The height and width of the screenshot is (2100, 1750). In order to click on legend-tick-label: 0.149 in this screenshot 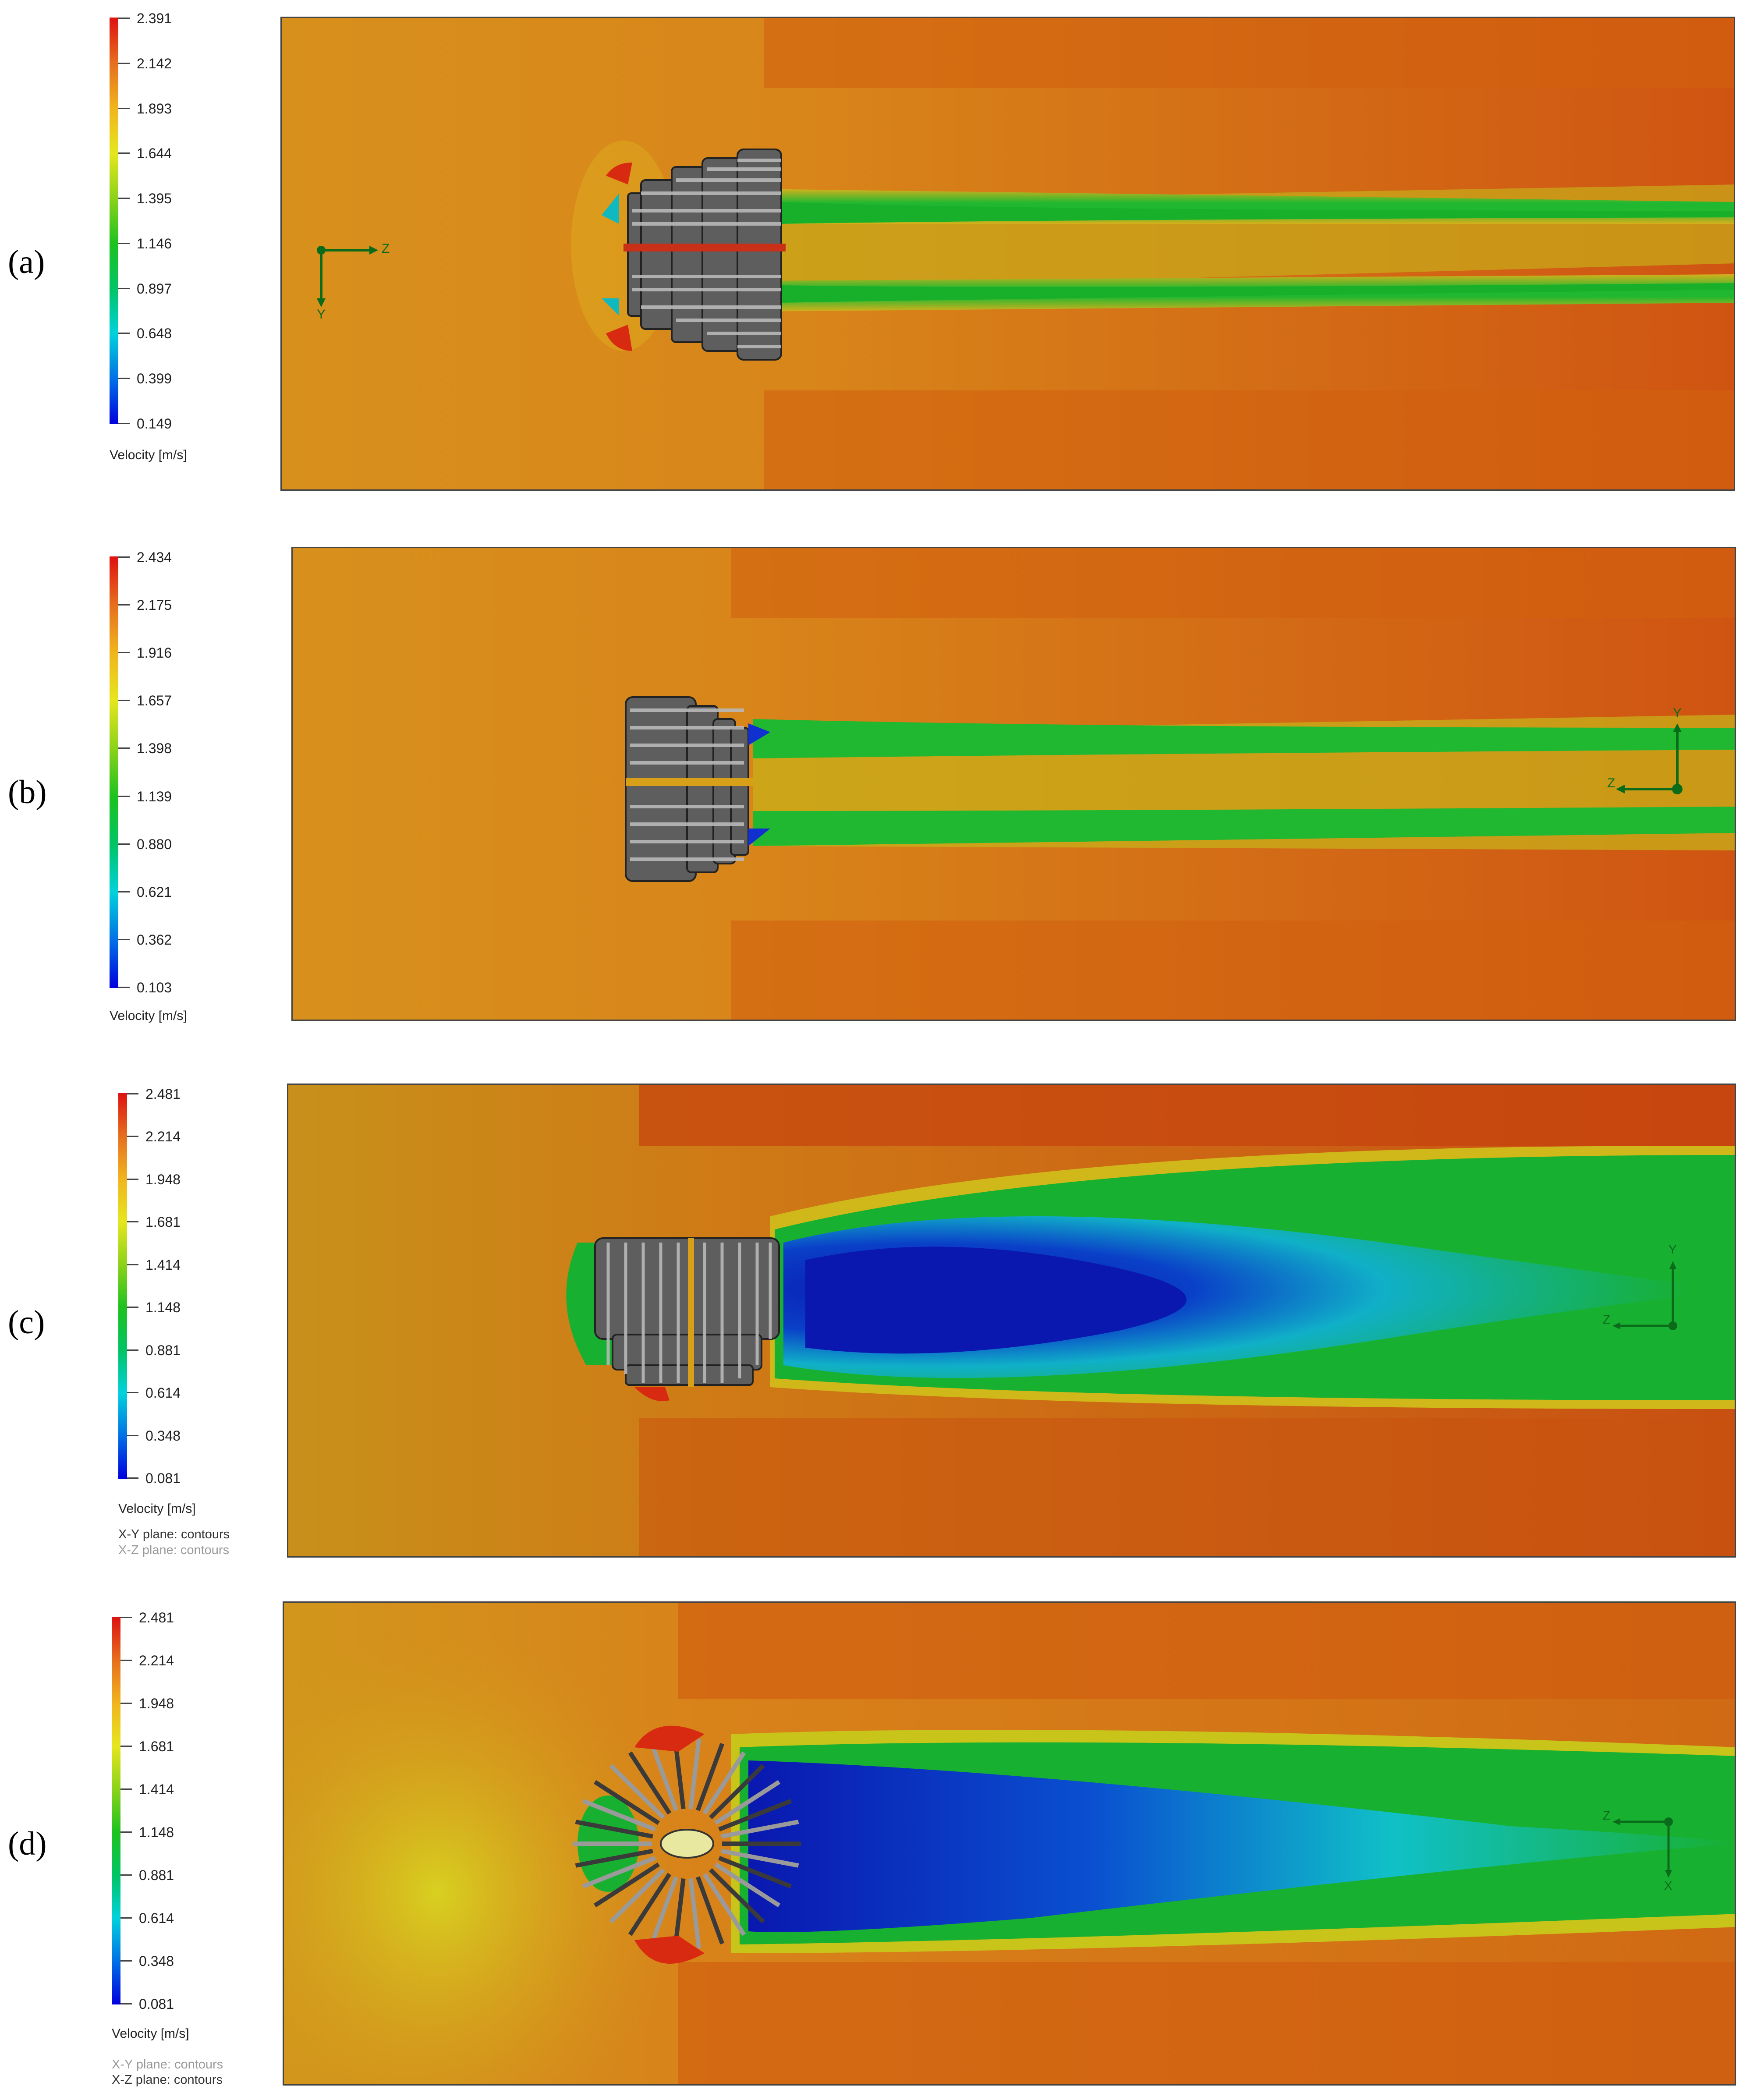, I will do `click(154, 424)`.